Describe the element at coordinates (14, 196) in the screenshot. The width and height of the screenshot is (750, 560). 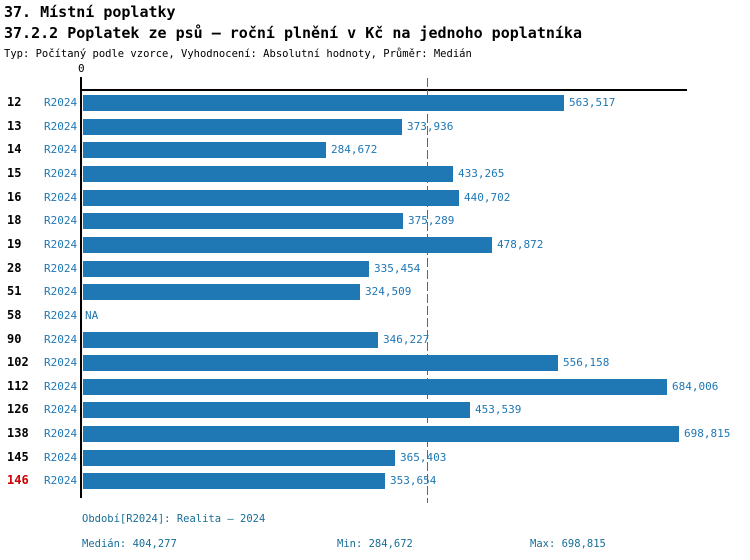
I see `row-site-label: 16` at that location.